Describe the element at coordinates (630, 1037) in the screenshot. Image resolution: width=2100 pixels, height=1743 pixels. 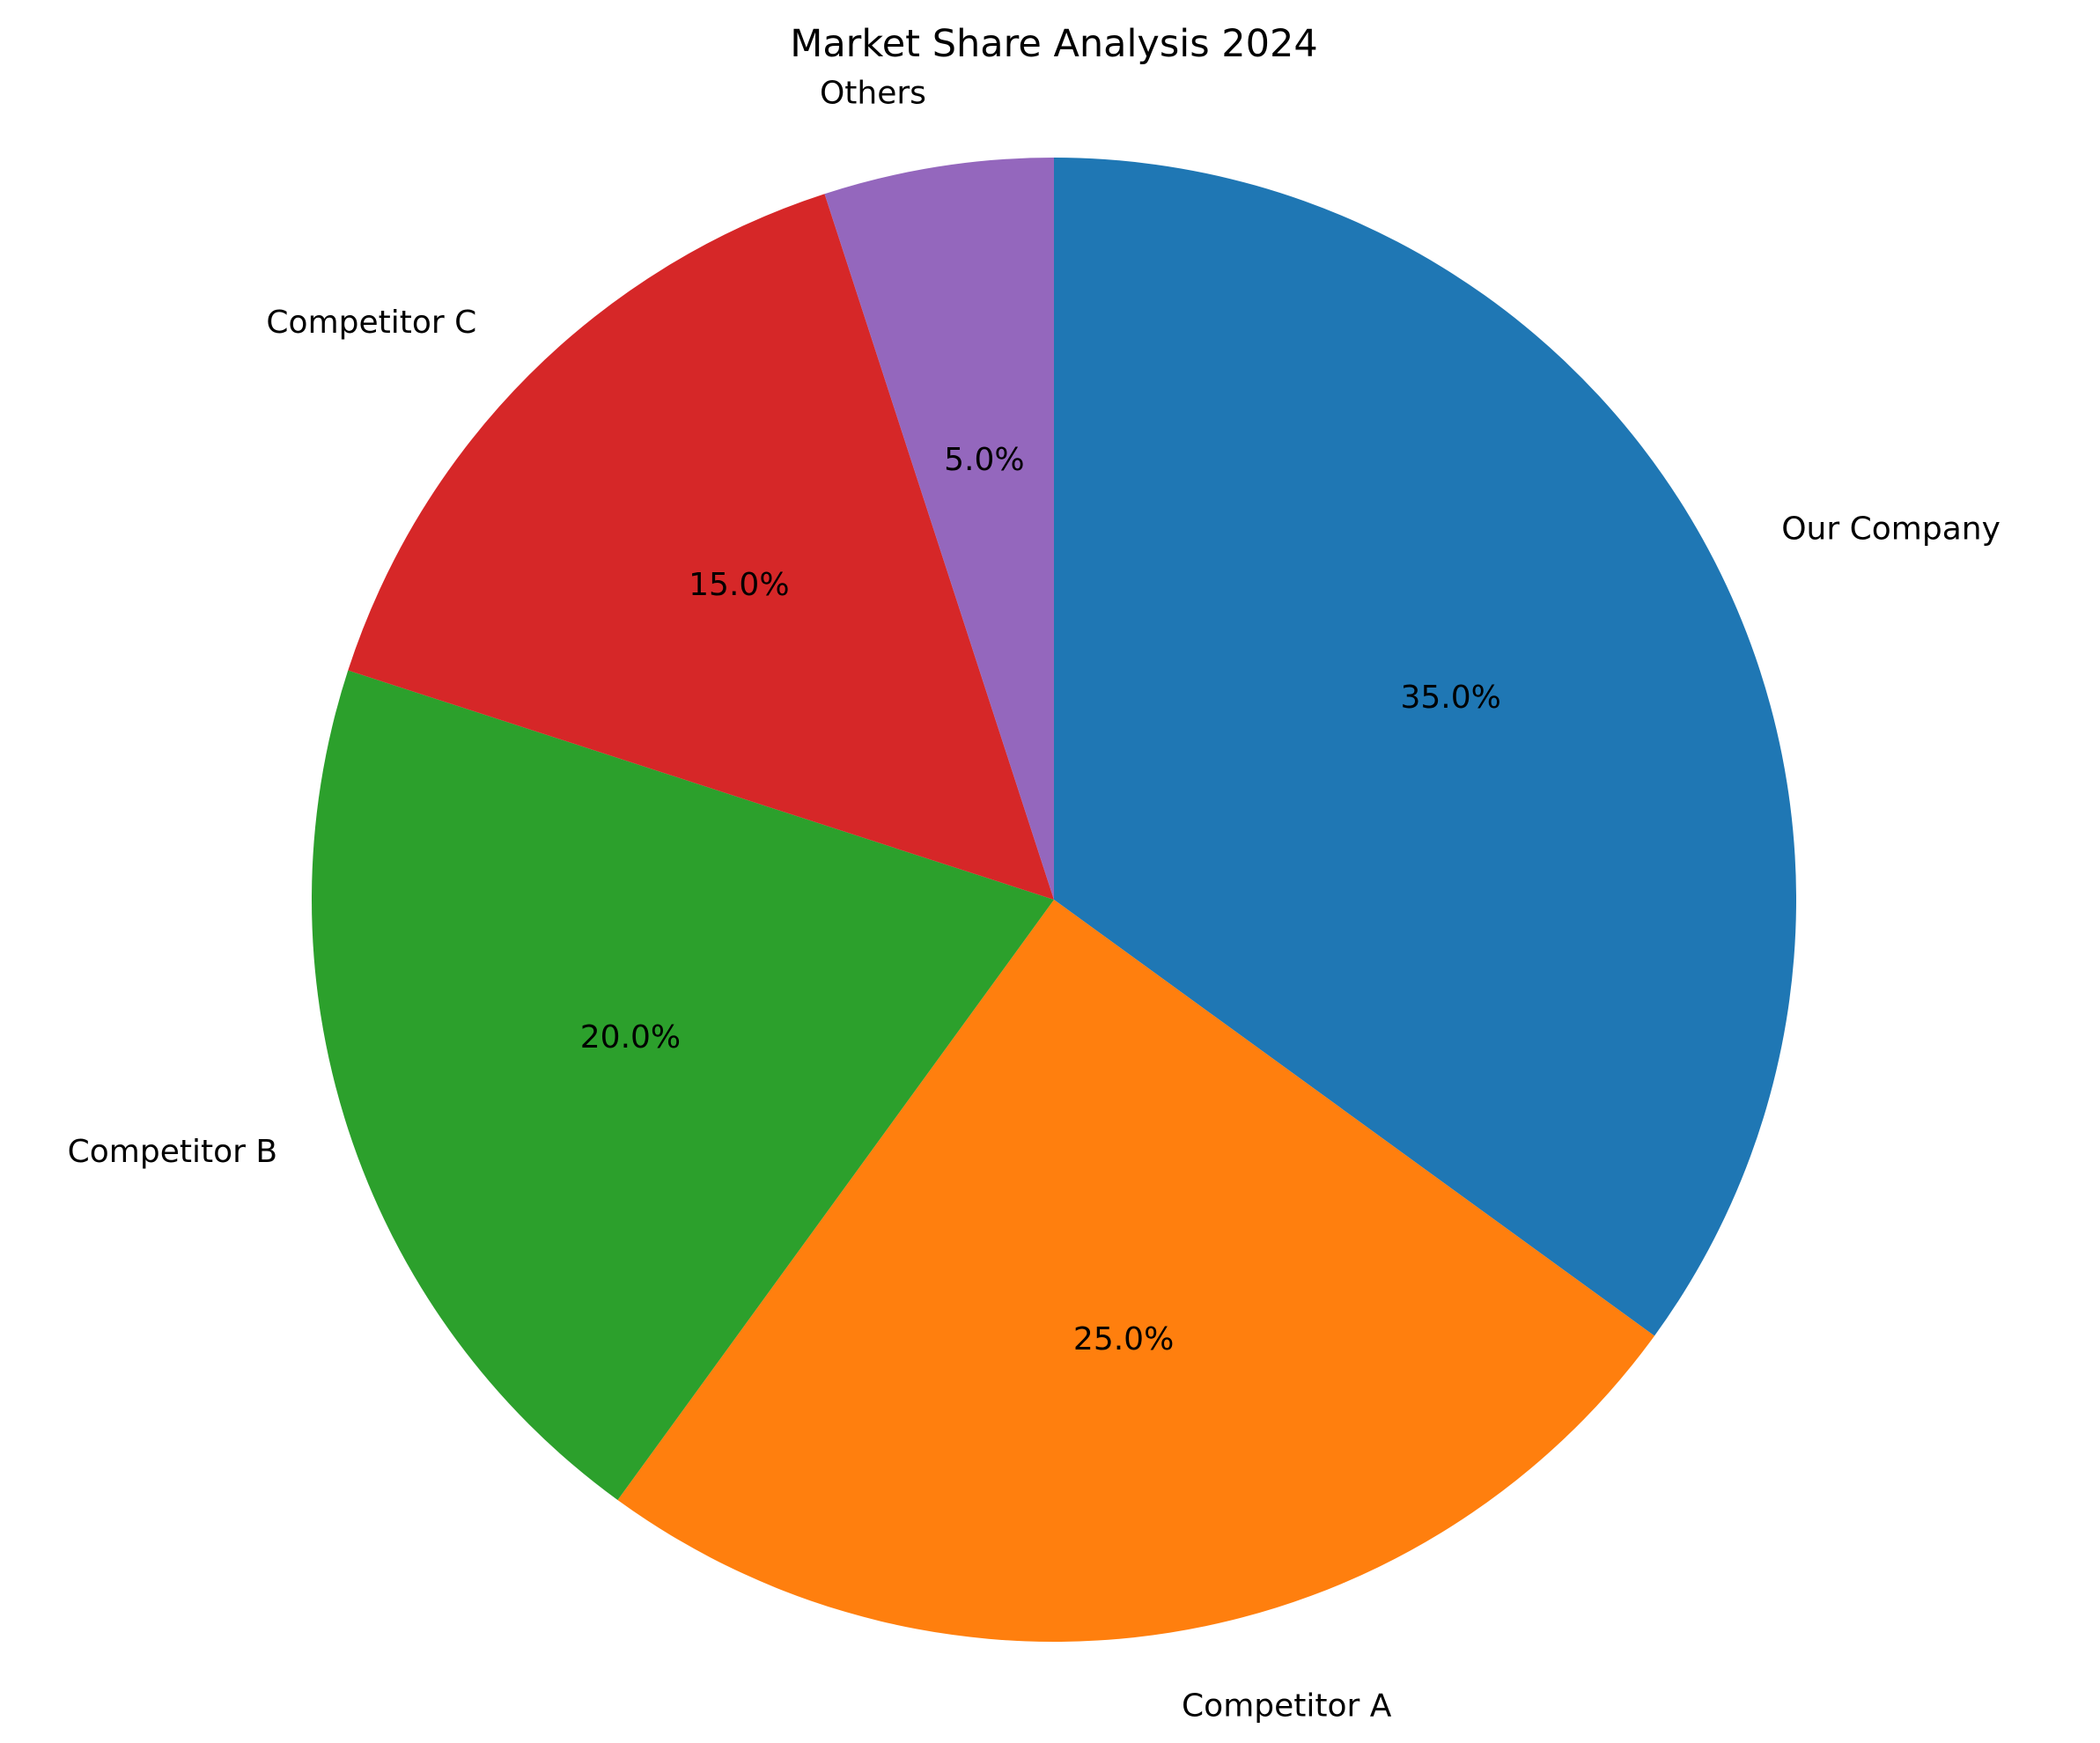
I see `slice-percent-label: 20.0%` at that location.